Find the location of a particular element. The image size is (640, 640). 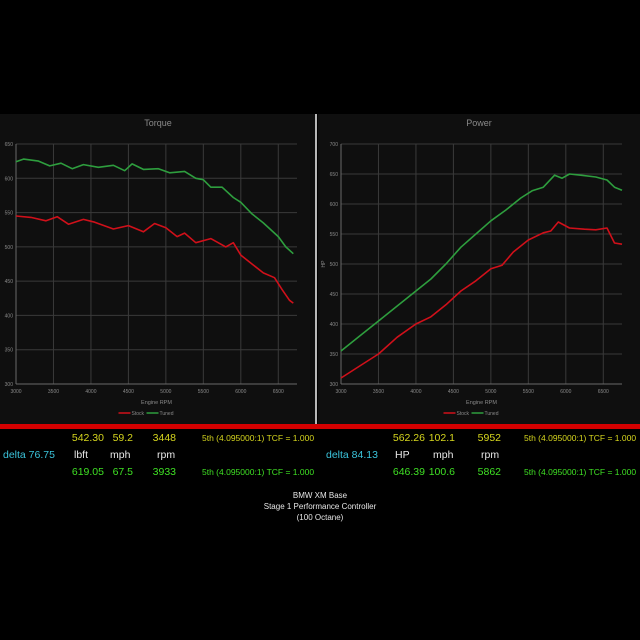

y-tick-label: 700 is located at coordinates (334, 145).